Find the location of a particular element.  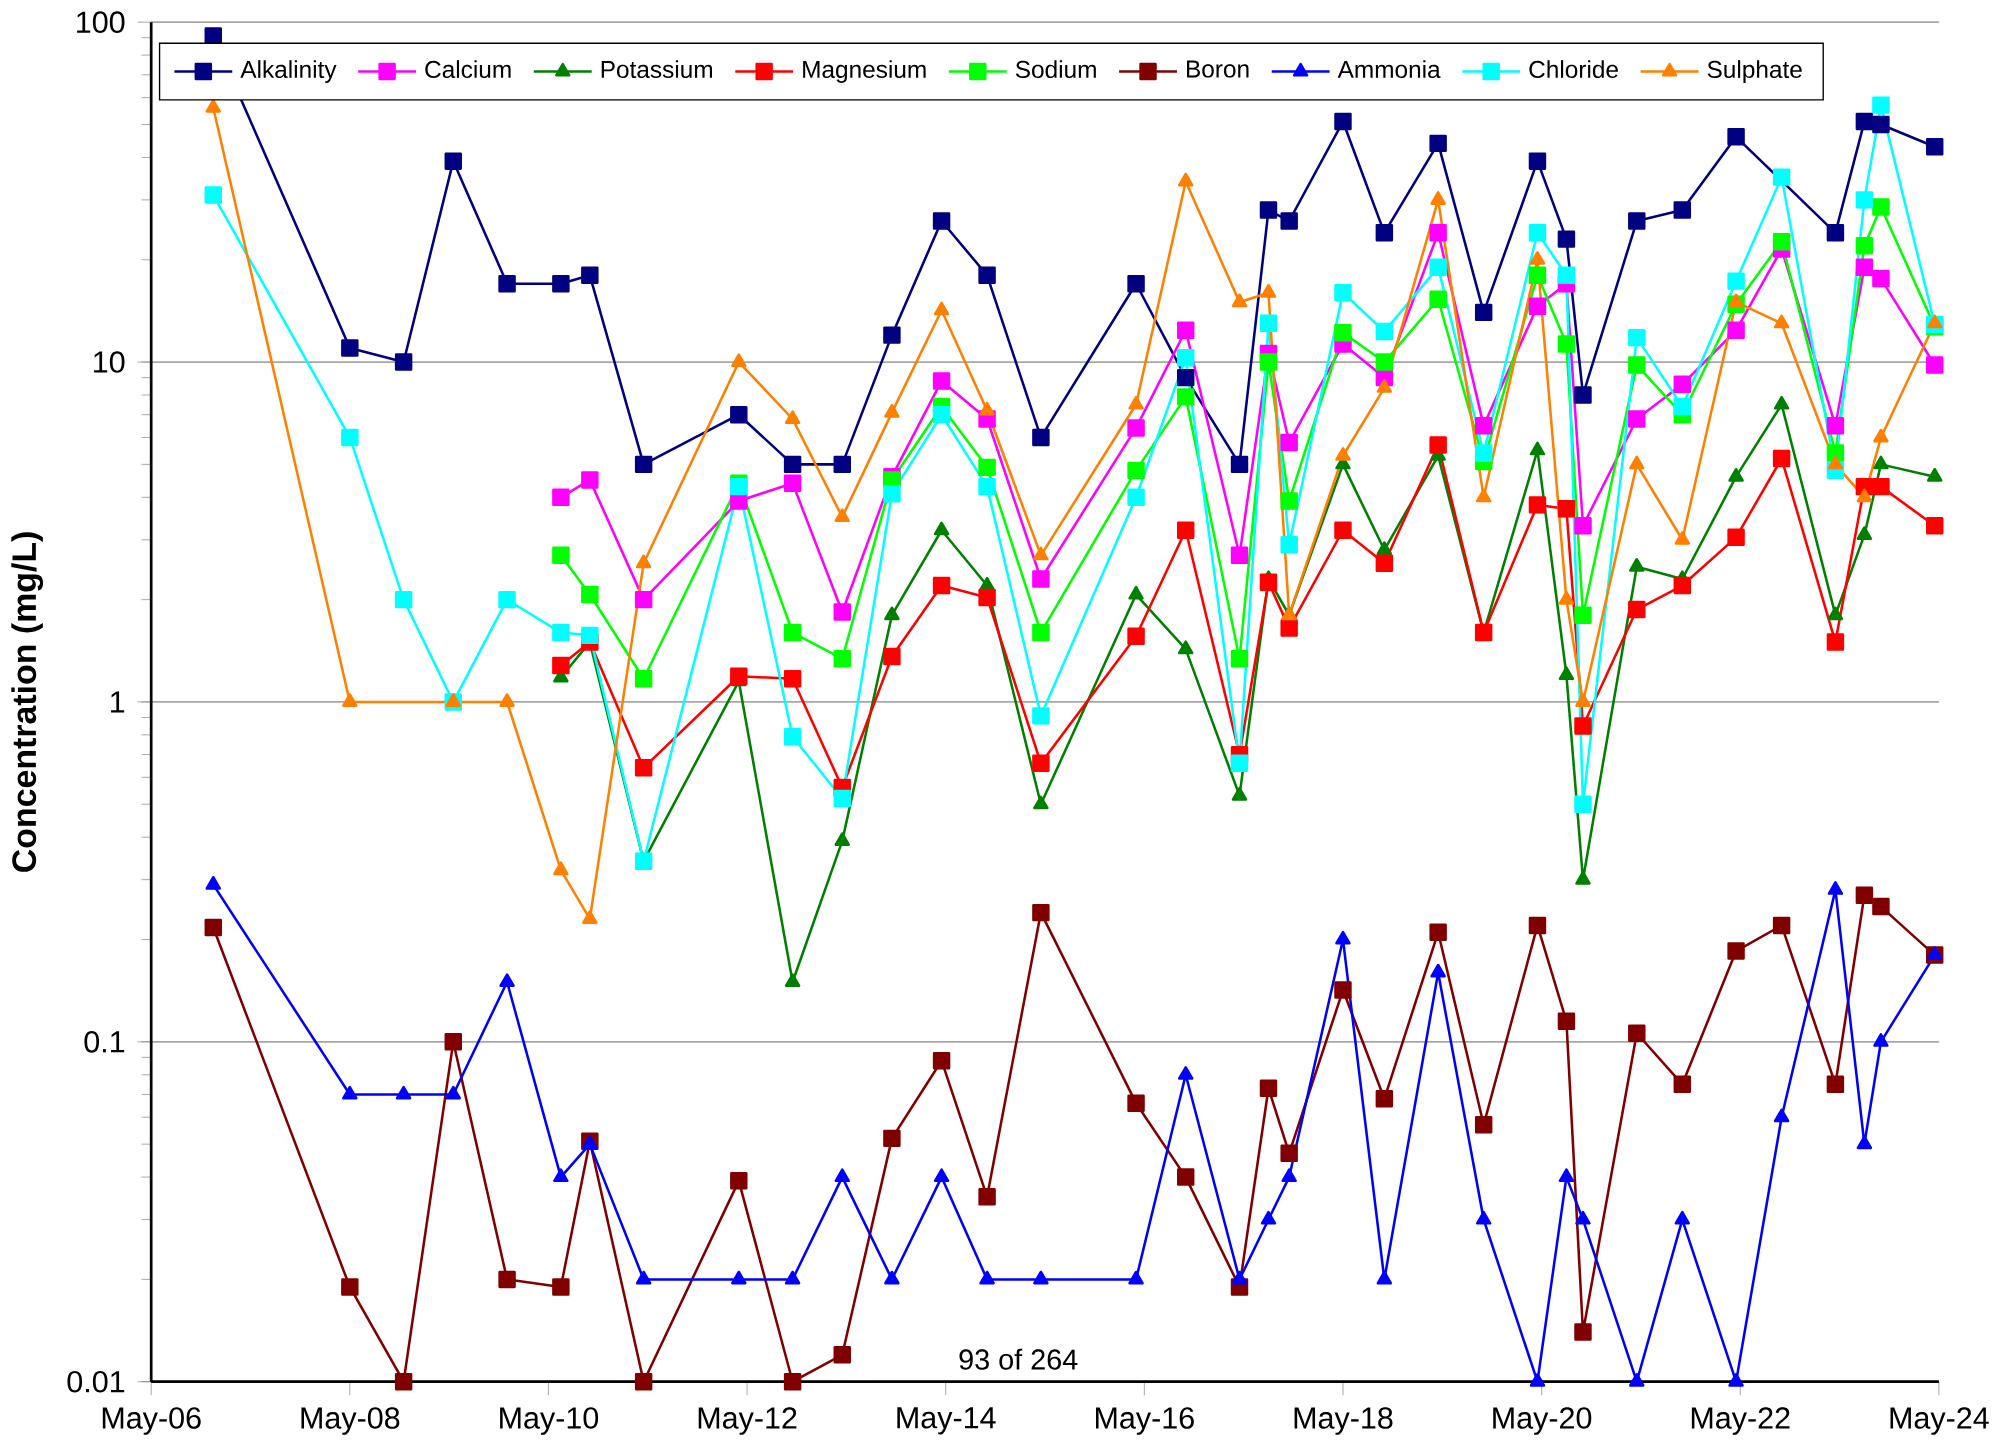

x-tick-label: May-20 is located at coordinates (1542, 1421).